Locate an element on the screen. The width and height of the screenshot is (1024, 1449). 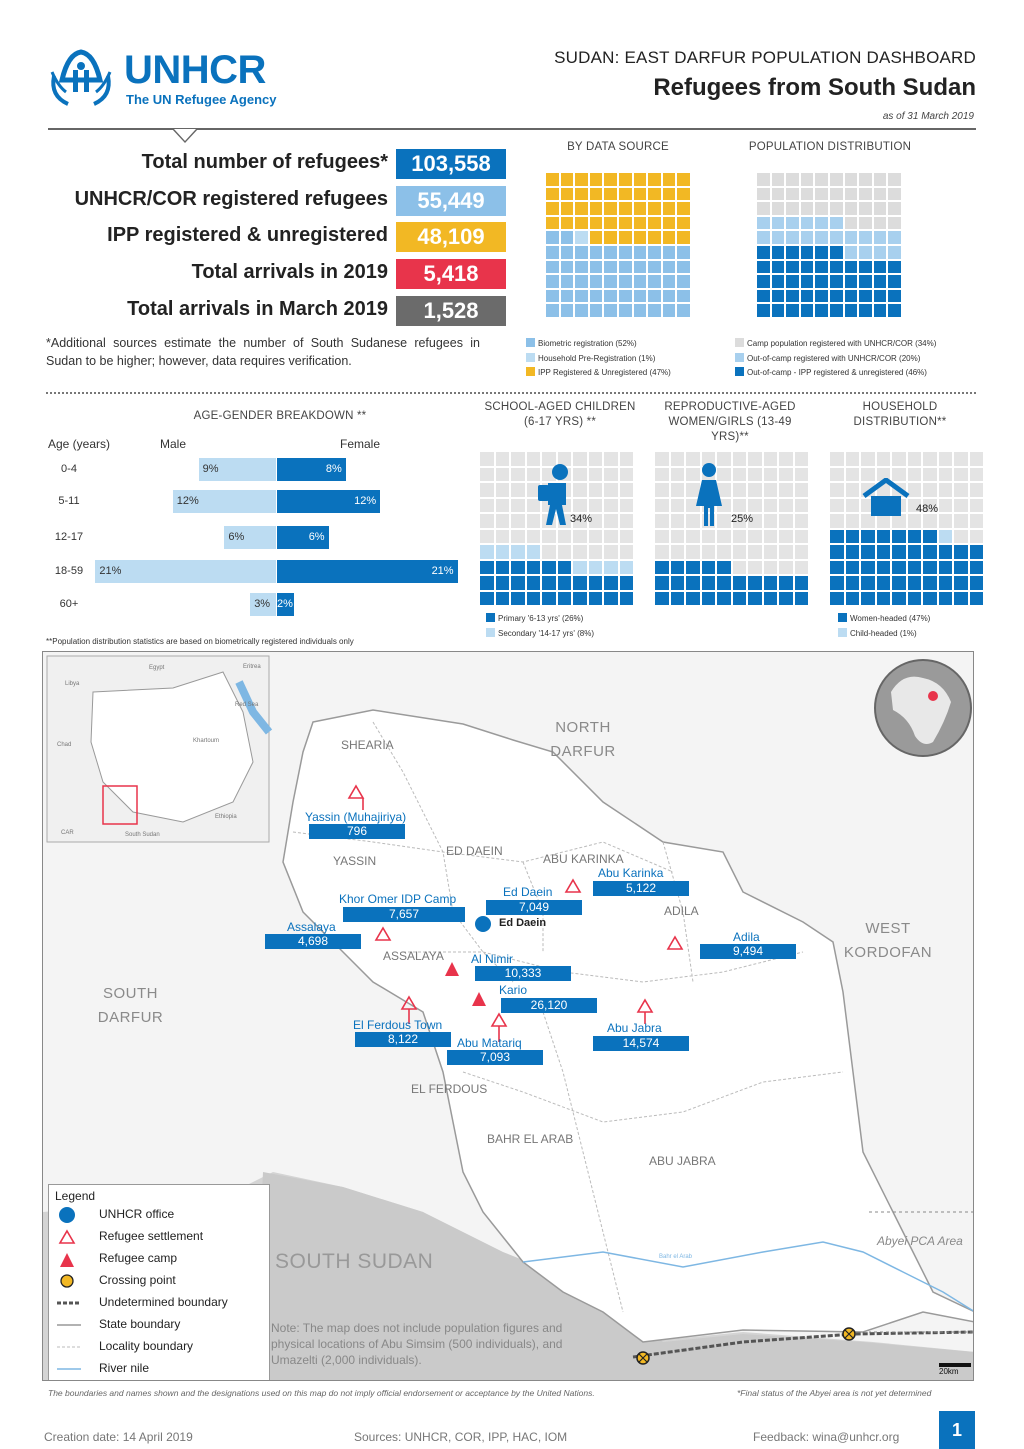
stat-value: 1,528 is located at coordinates (451, 311).